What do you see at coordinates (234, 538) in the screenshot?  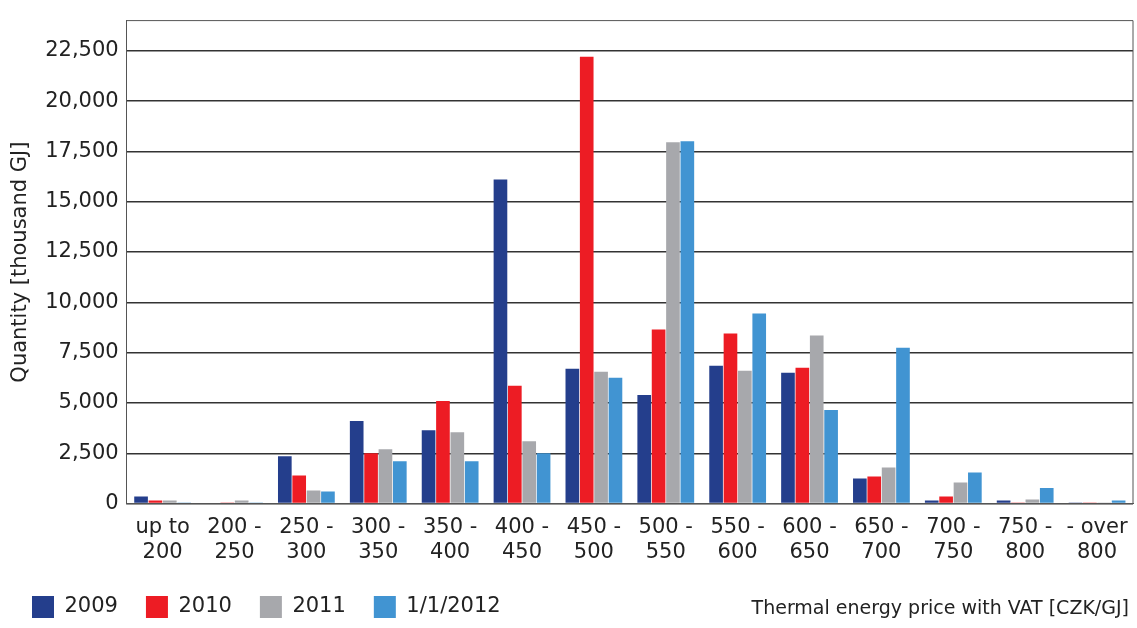 I see `x-tick-label: 200 - 250` at bounding box center [234, 538].